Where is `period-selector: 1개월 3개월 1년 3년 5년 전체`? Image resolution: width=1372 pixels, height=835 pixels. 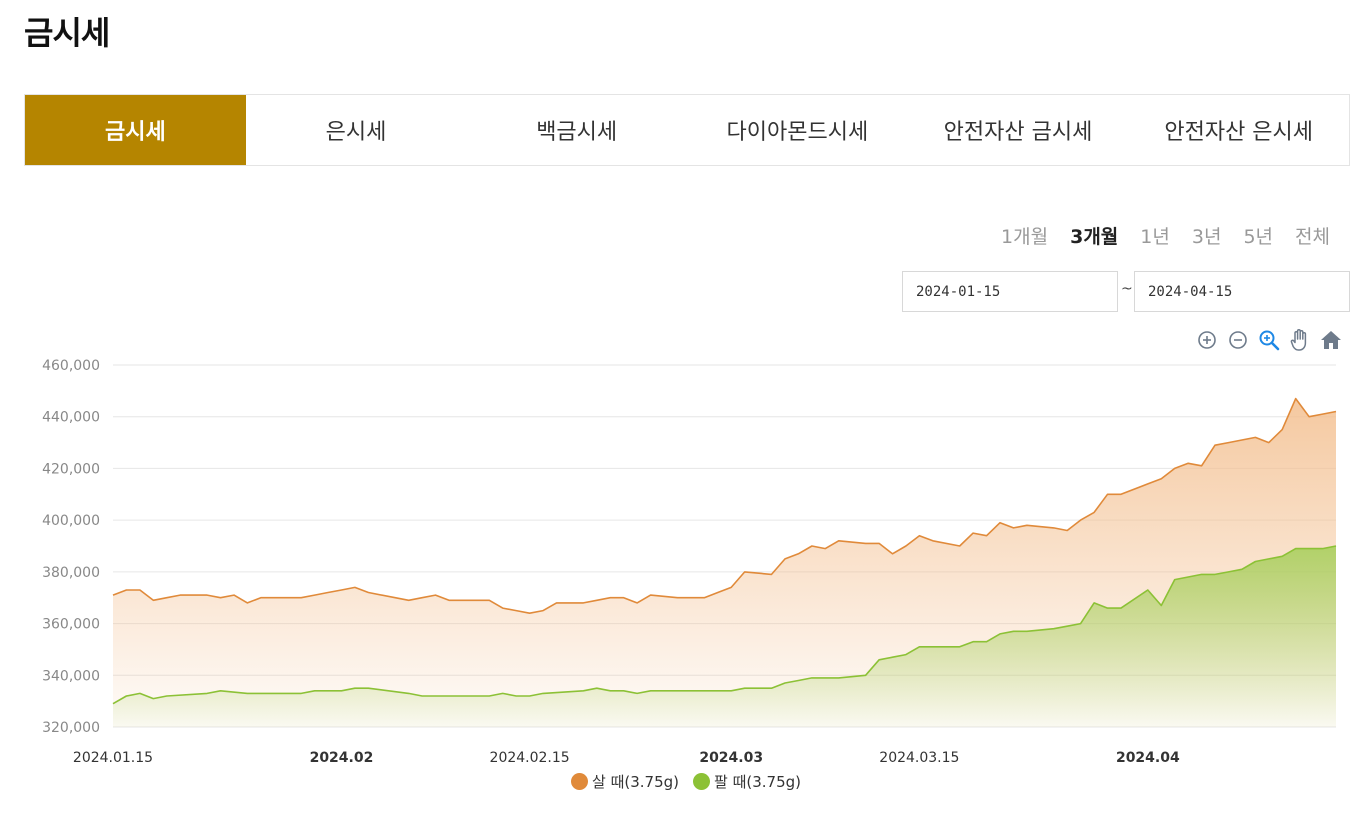
period-selector: 1개월 3개월 1년 3년 5년 전체 is located at coordinates (1154, 235).